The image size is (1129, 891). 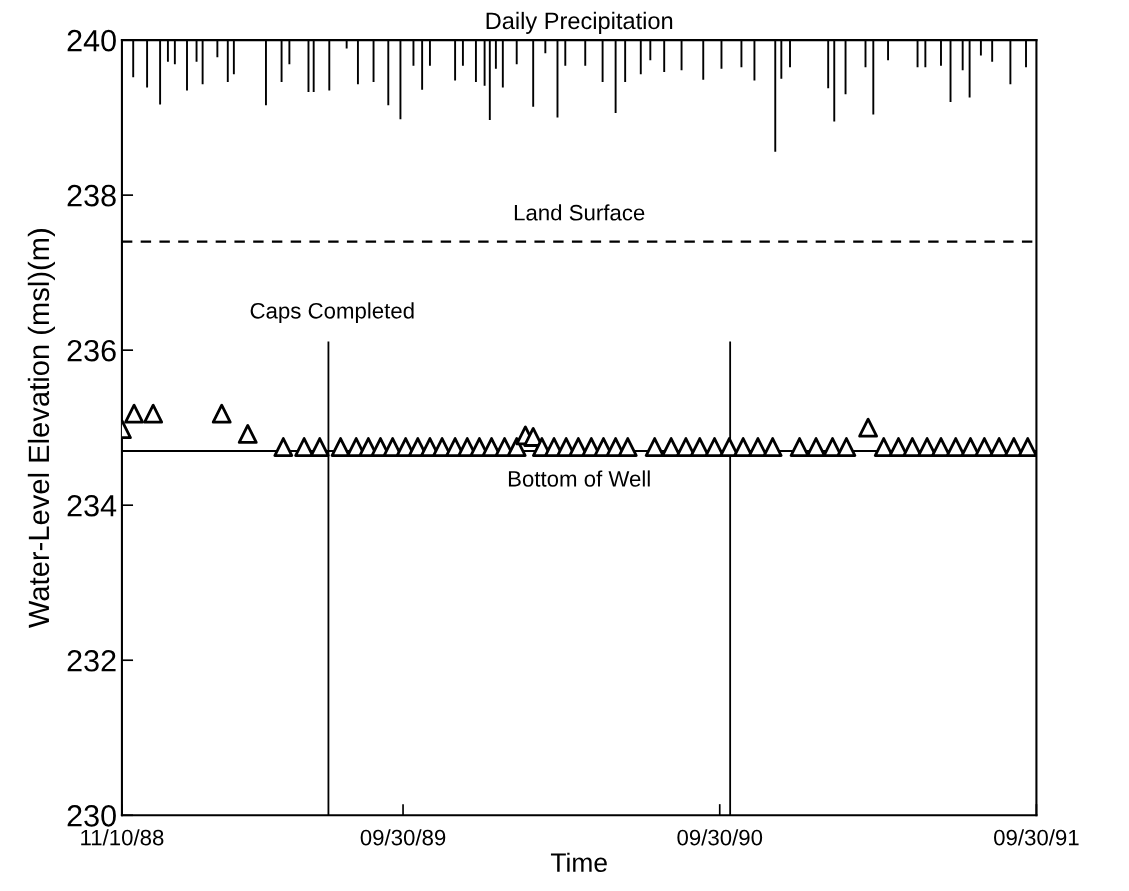 I want to click on x-tick-label: 09/30/91, so click(x=1036, y=837).